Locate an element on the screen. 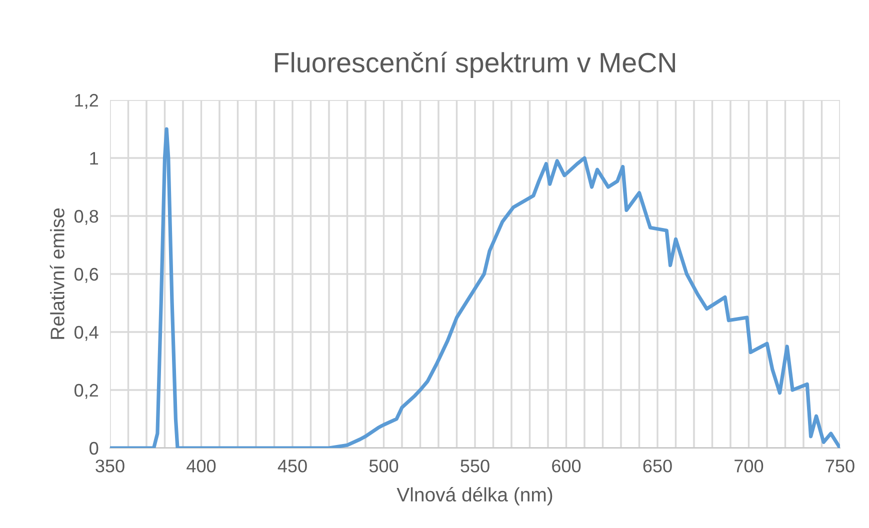 The width and height of the screenshot is (869, 528). x-tick-label: 600 is located at coordinates (566, 466).